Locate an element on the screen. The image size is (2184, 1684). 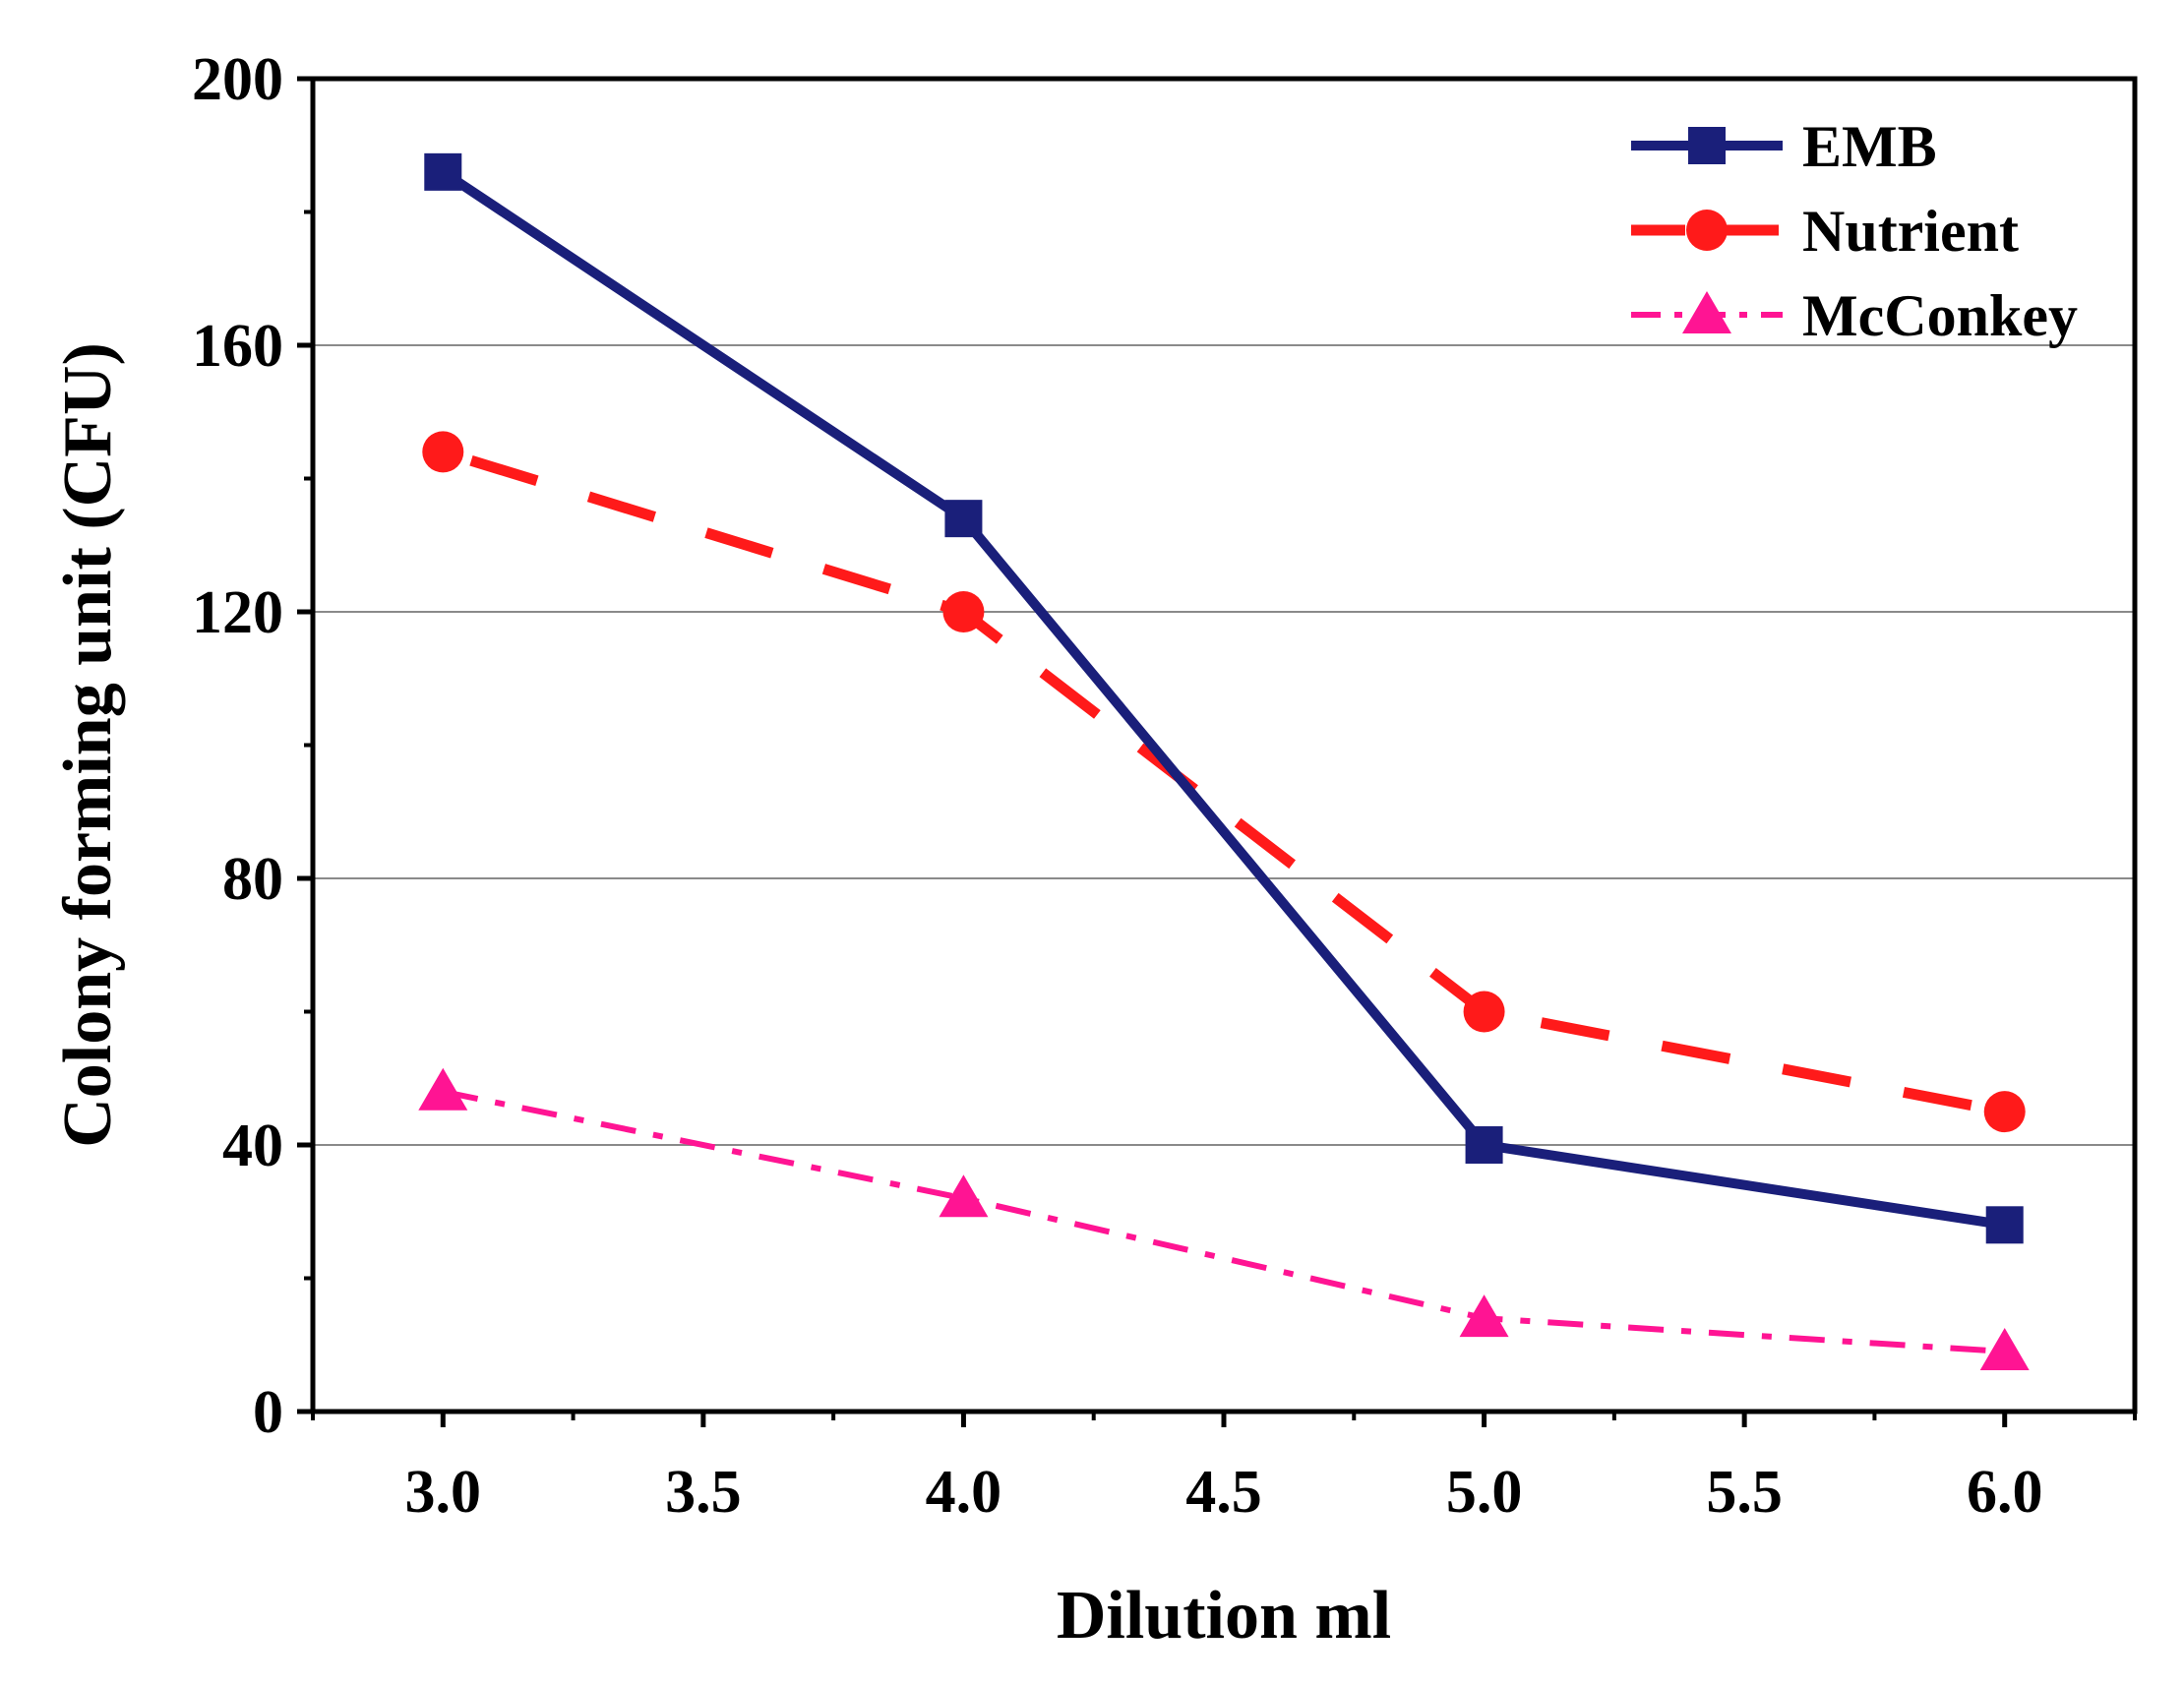
series-line-mcconkey is located at coordinates (1223, 1222).